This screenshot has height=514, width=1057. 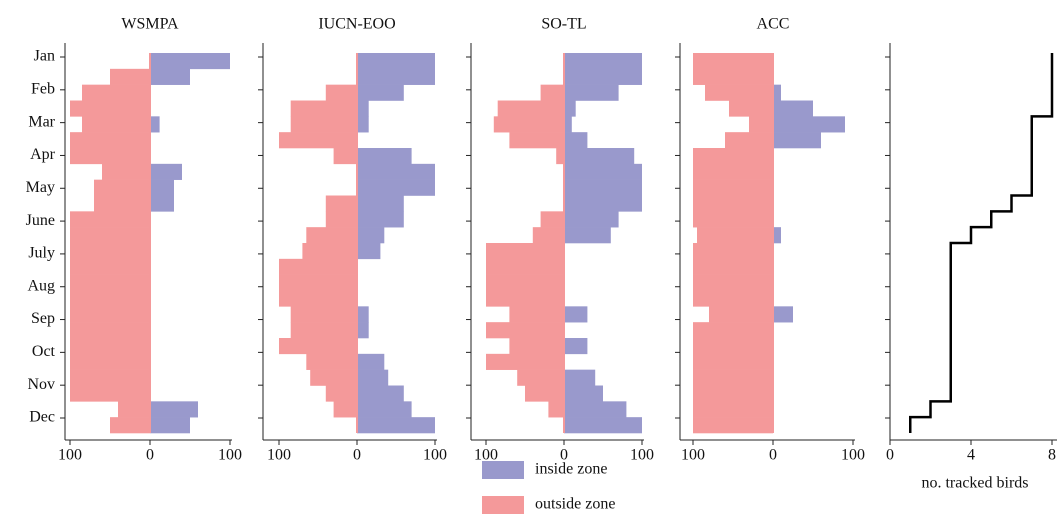 What do you see at coordinates (41, 253) in the screenshot?
I see `y-tick-label: July` at bounding box center [41, 253].